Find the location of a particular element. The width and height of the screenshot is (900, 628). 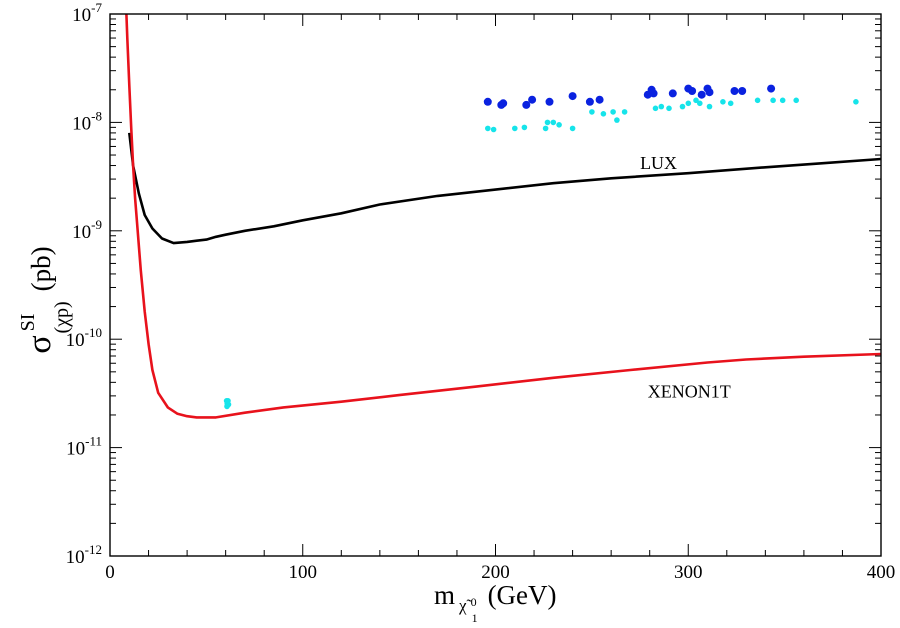

y-axis-title-main: σ is located at coordinates (39, 344).